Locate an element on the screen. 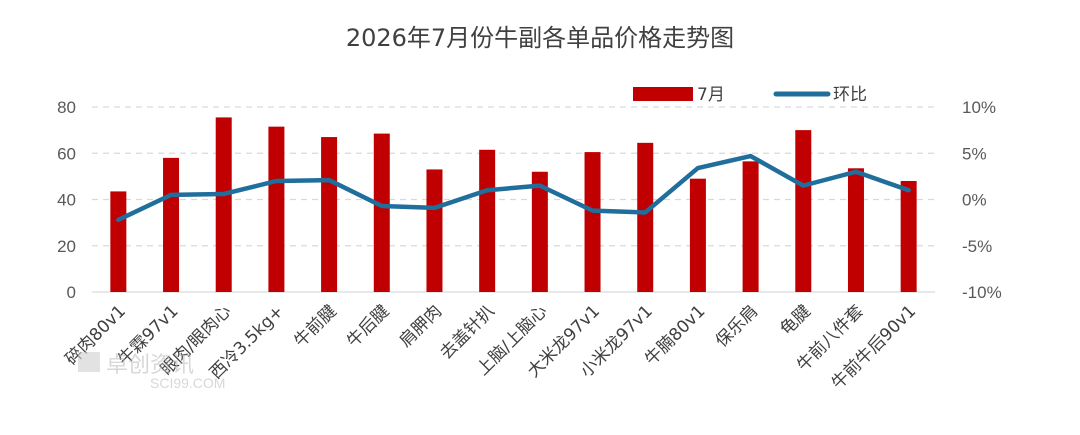  category-label: 牛前腱 is located at coordinates (315, 326).